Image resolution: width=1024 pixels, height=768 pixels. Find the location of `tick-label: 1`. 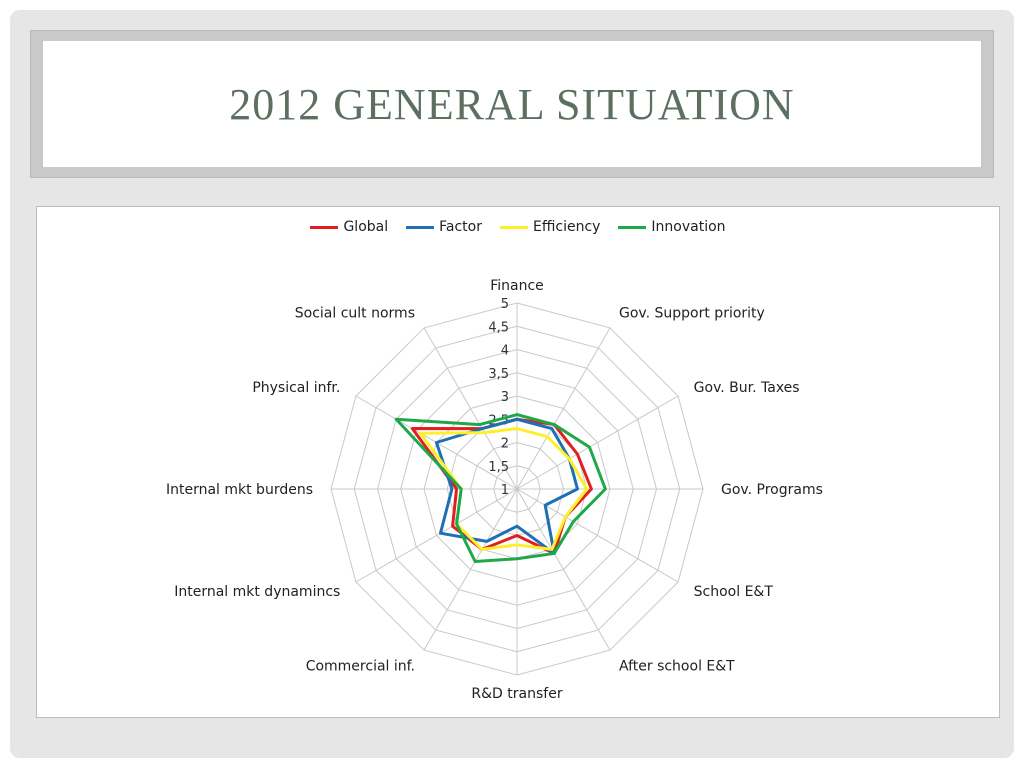

tick-label: 1 is located at coordinates (505, 490).